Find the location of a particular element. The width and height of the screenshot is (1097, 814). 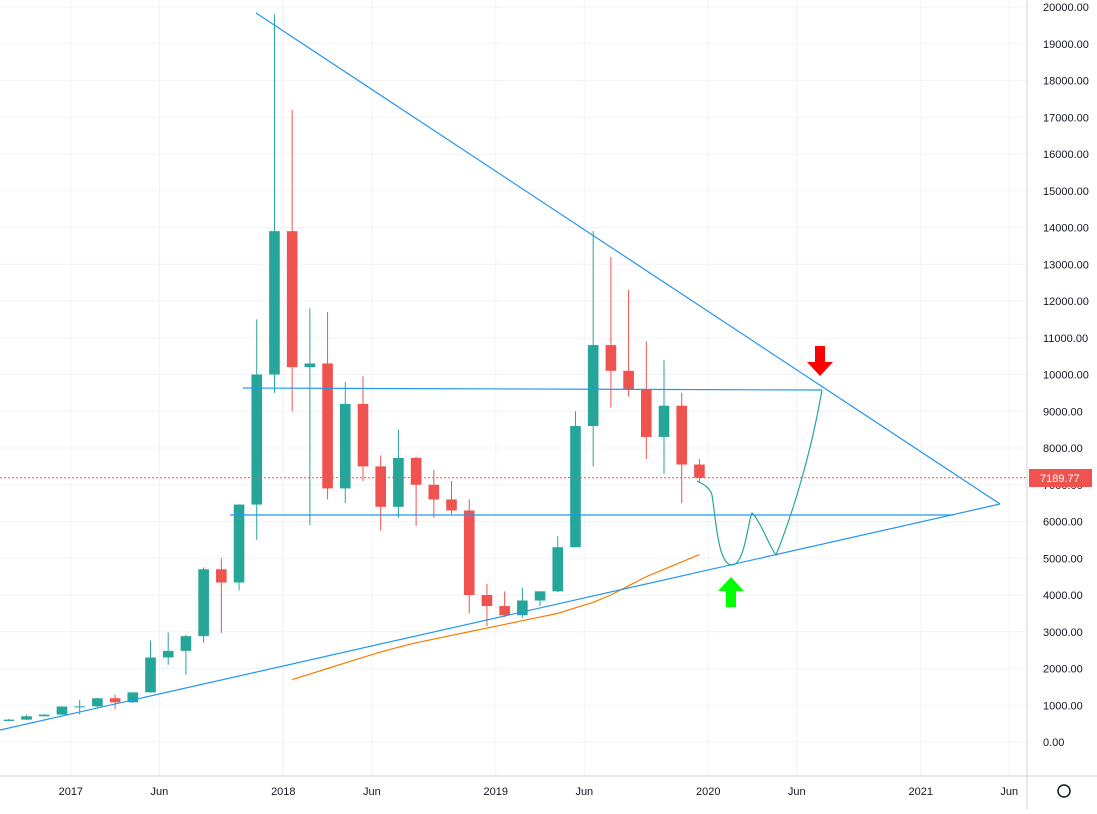

y-tick-label: 2000.00 is located at coordinates (1063, 670).